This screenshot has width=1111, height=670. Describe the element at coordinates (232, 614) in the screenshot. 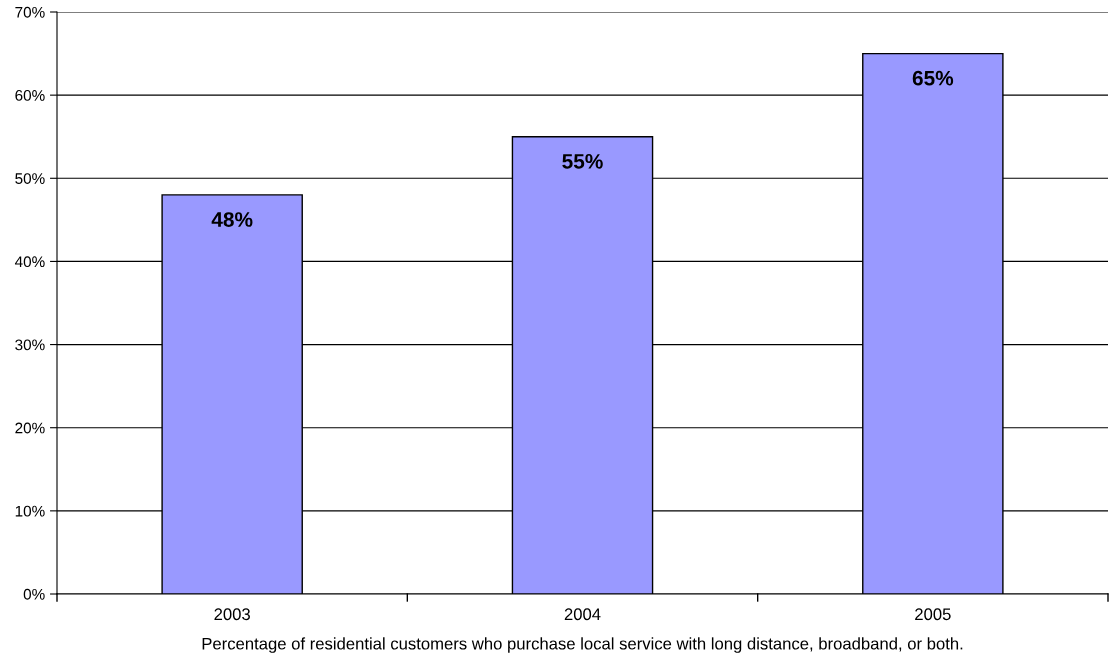

I see `x-tick-label: 2003` at that location.